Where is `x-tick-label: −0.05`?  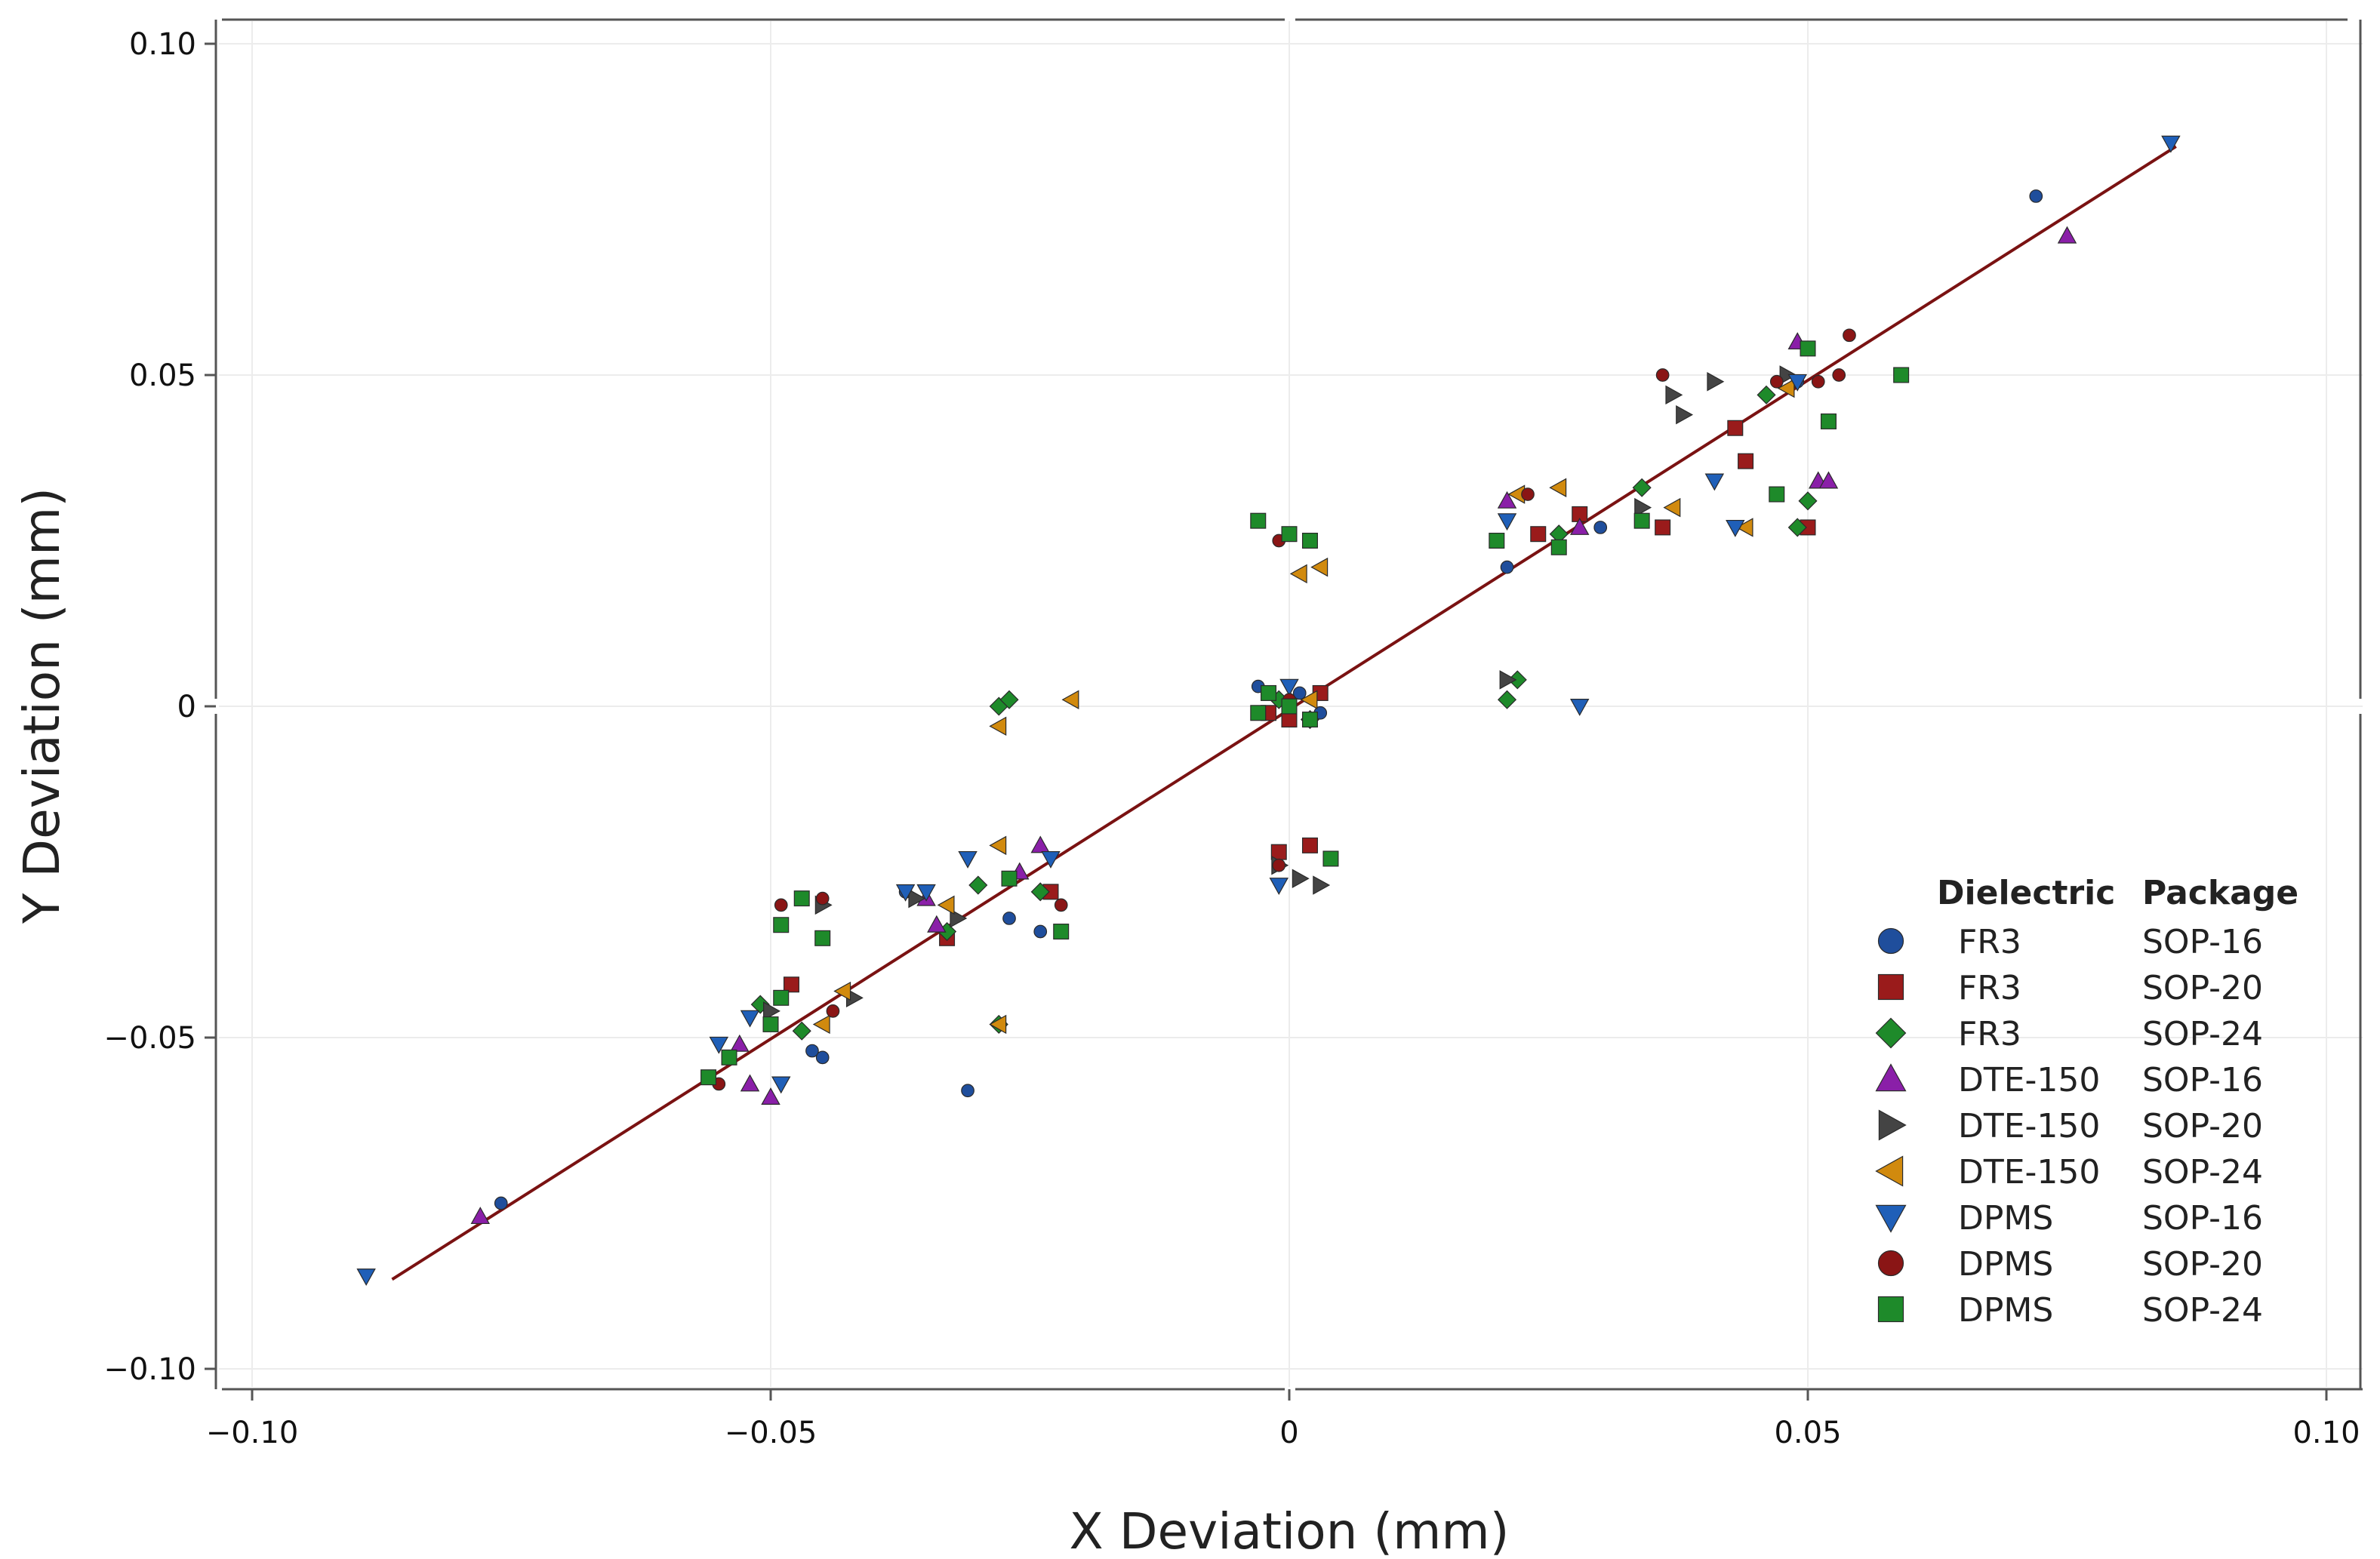 x-tick-label: −0.05 is located at coordinates (771, 1433).